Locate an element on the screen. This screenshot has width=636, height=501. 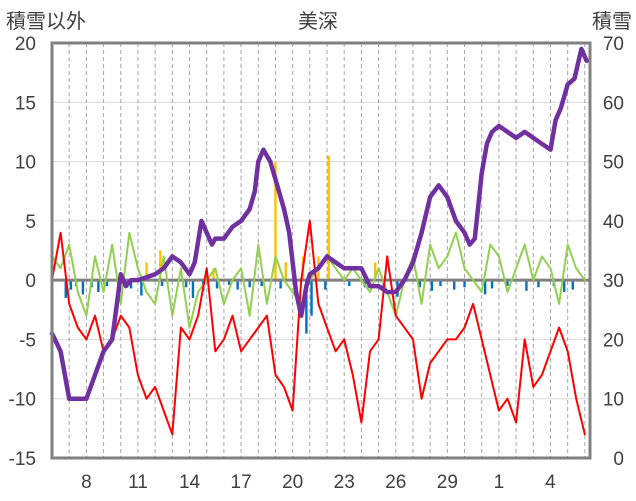
x-tick-label: 26 is located at coordinates (395, 482).